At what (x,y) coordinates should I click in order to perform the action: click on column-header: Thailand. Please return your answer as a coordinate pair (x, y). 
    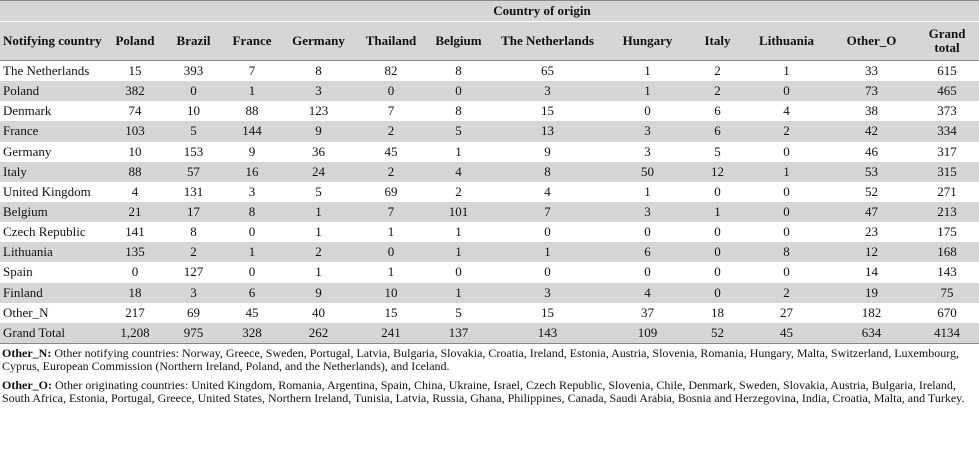
    Looking at the image, I should click on (391, 41).